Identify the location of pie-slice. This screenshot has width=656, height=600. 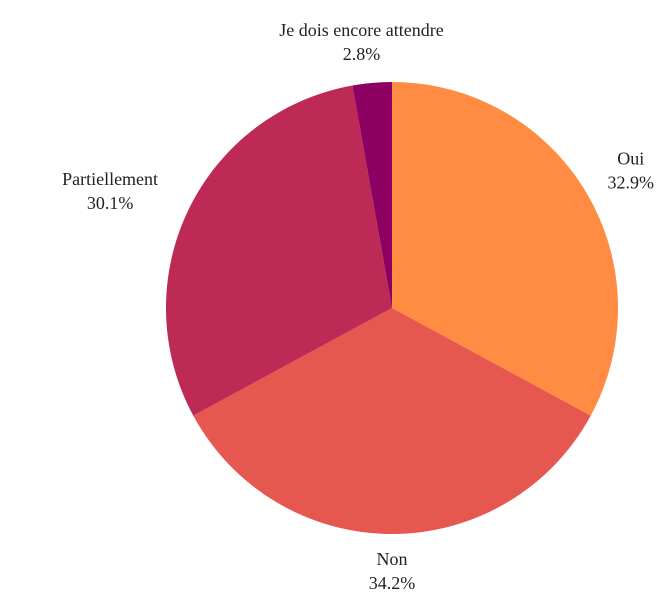
(372, 195).